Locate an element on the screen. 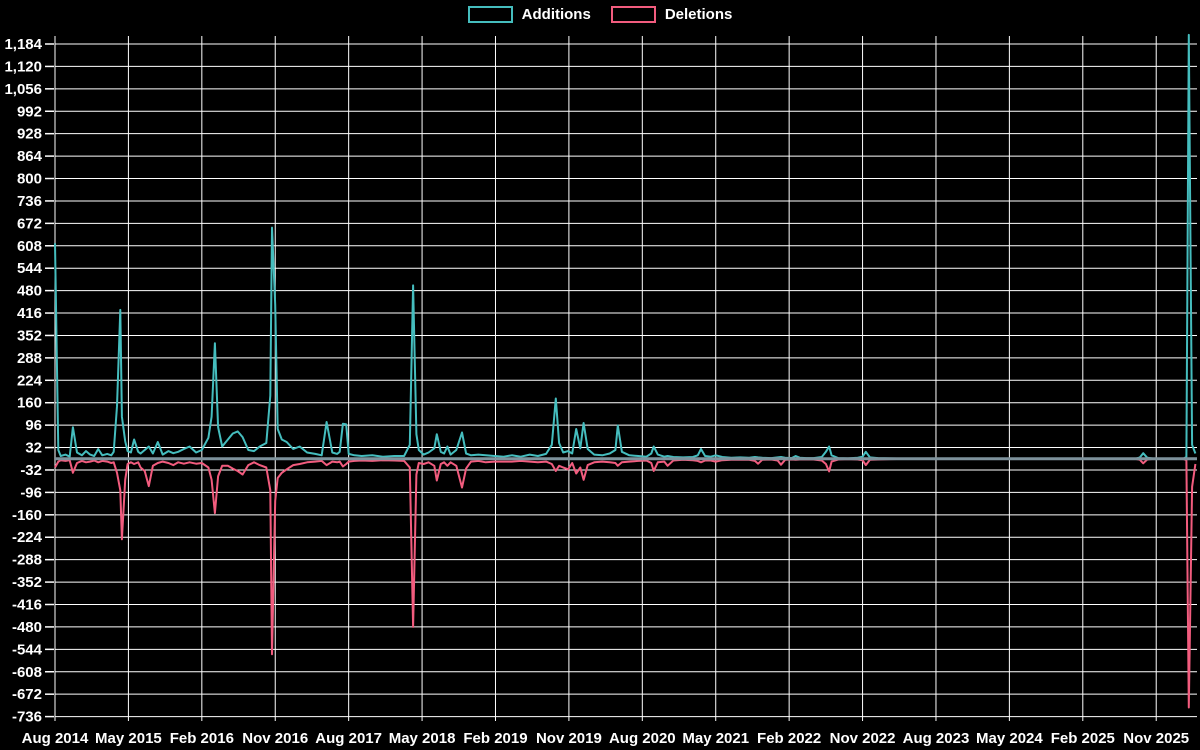 The image size is (1200, 750). x-axis-label: Aug 2020 is located at coordinates (642, 738).